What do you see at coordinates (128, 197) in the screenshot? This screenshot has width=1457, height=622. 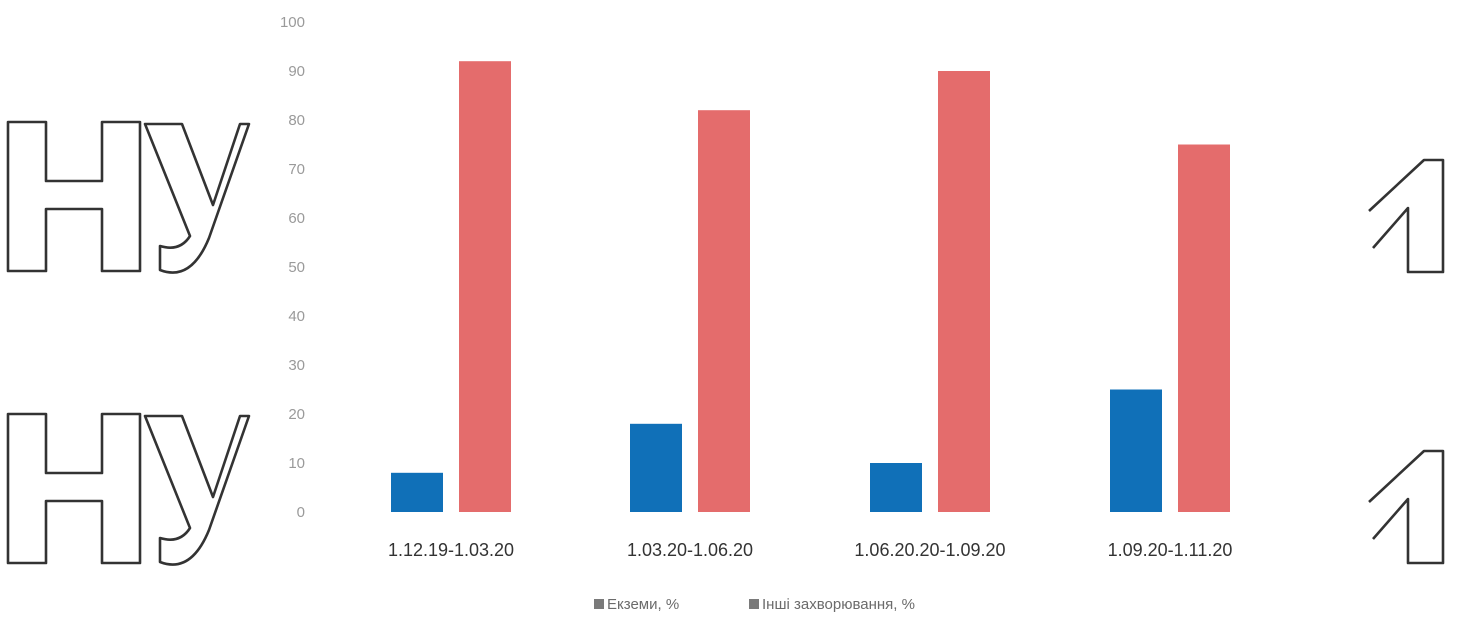 I see `watermark-left-upper` at bounding box center [128, 197].